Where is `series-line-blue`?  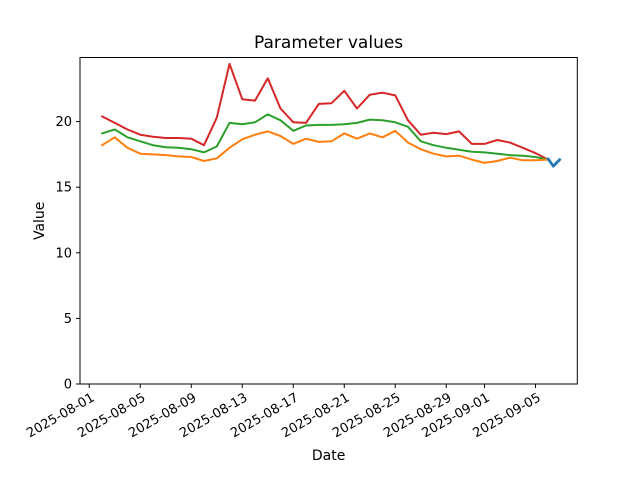 series-line-blue is located at coordinates (554, 162).